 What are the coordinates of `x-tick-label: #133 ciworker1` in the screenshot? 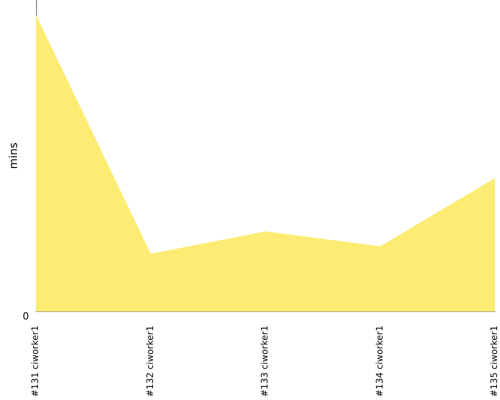 It's located at (265, 361).